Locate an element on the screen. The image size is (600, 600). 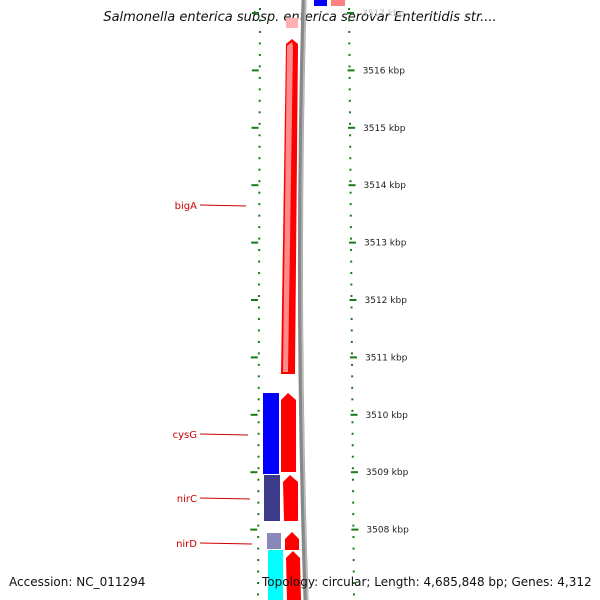
scale-tick-label: 3516 kbp is located at coordinates (384, 71).